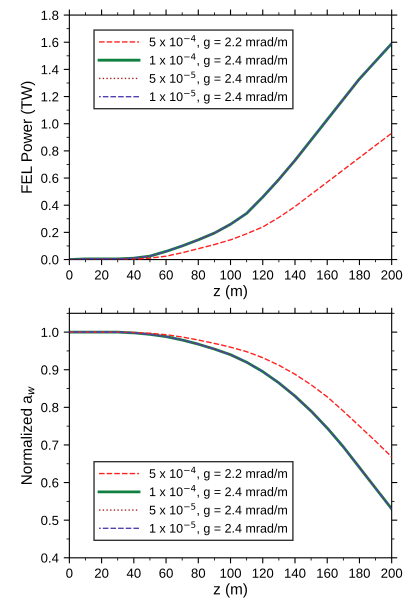 The height and width of the screenshot is (603, 408). I want to click on y-axis-title: FEL Power (TW), so click(28, 137).